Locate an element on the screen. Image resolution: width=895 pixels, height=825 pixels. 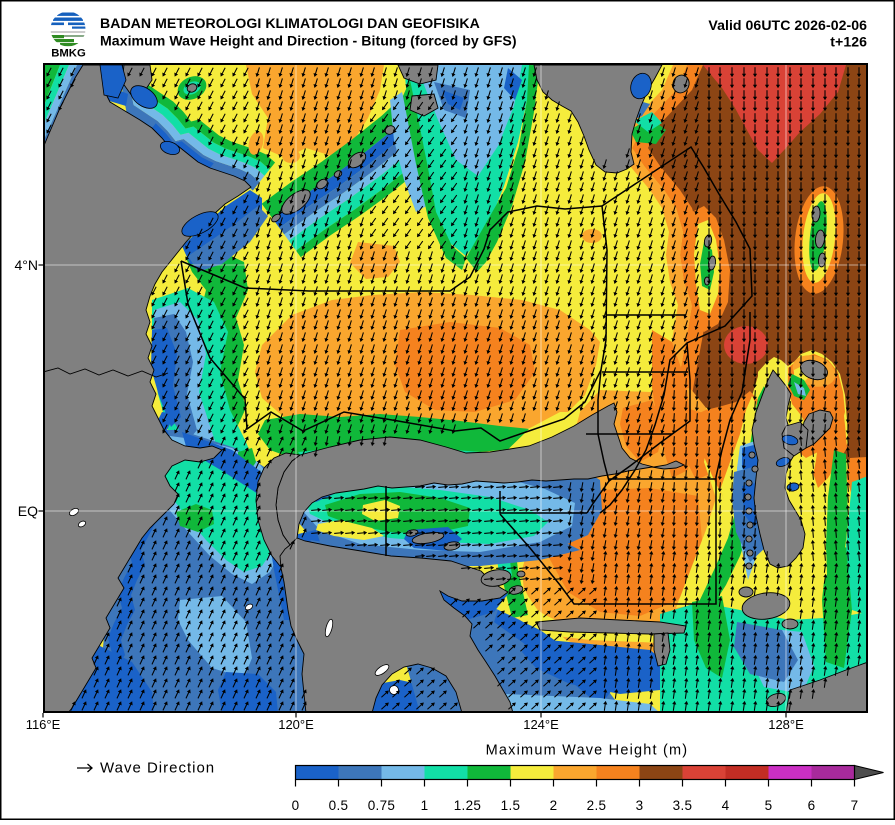
svg-text: 128°E is located at coordinates (786, 724).